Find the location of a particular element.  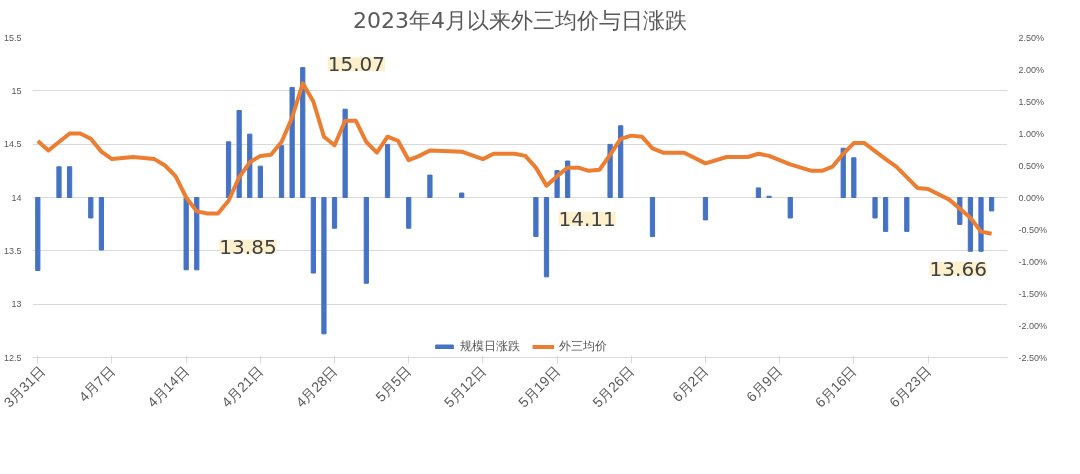

y2-tick-label: -2.50% is located at coordinates (1033, 357).